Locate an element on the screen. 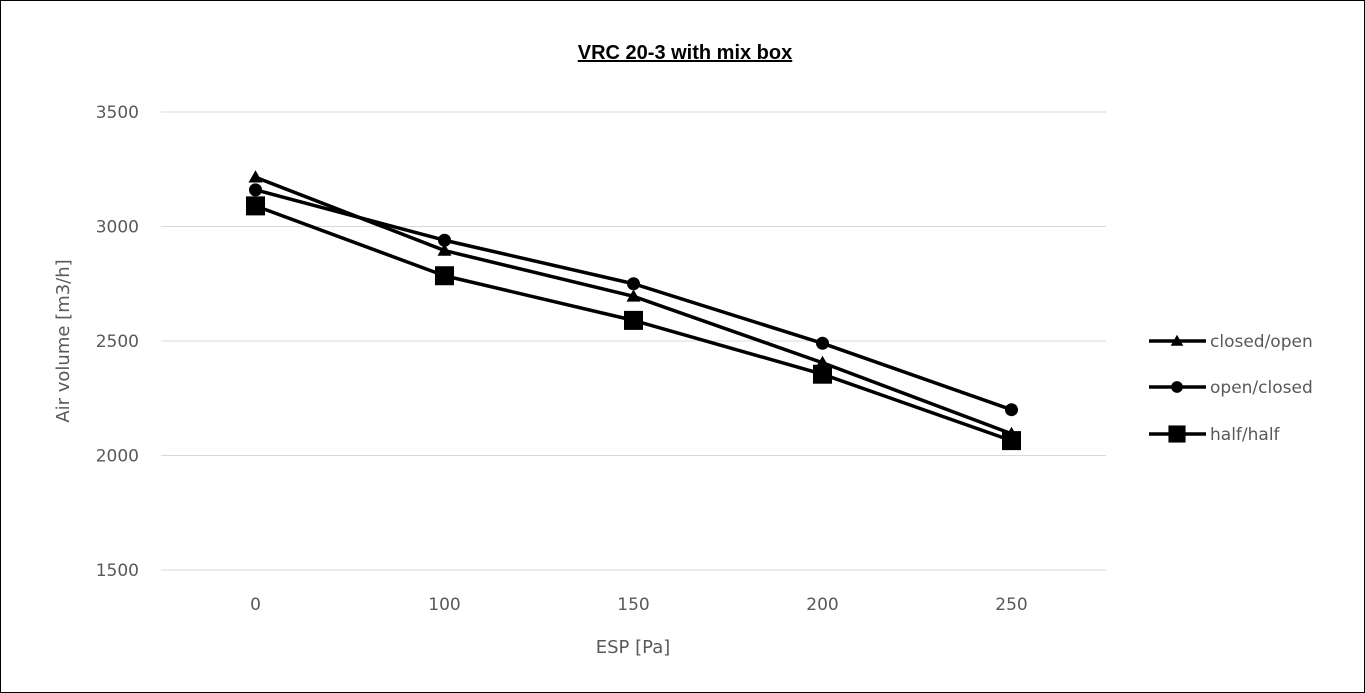 This screenshot has width=1365, height=693. x-axis-label: ESP [Pa] is located at coordinates (633, 647).